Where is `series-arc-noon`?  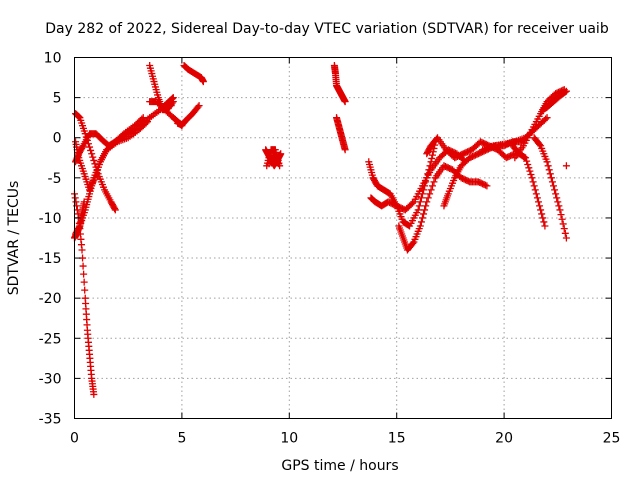
series-arc-noon is located at coordinates (339, 84).